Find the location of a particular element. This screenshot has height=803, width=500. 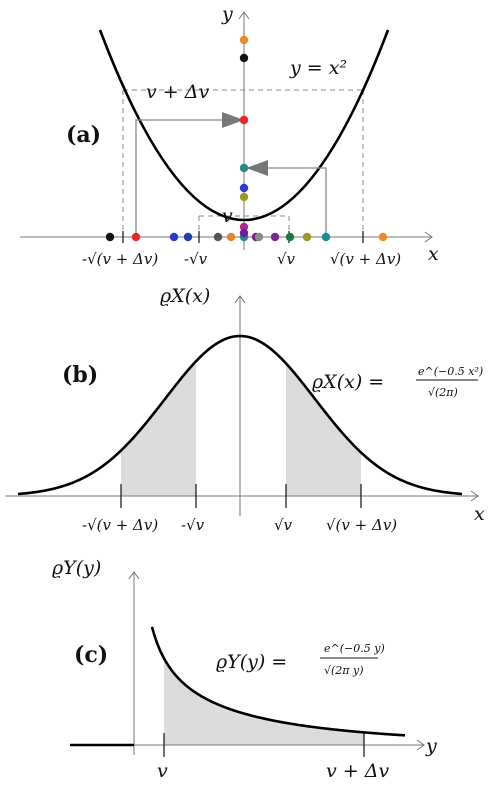

panel-a-arrow-right-head is located at coordinates (257, 168).